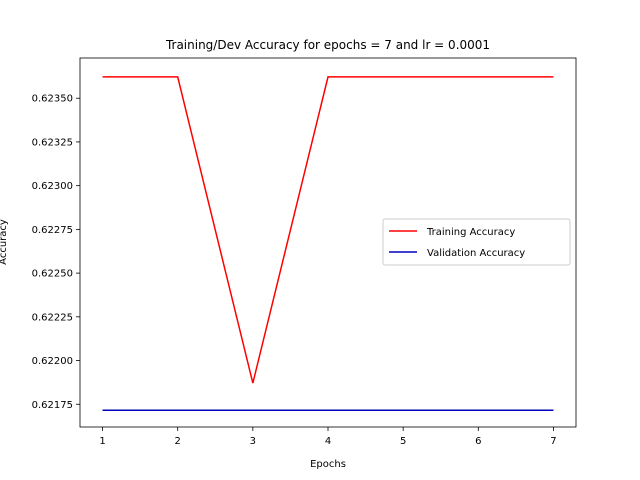 This screenshot has width=640, height=480. Describe the element at coordinates (478, 441) in the screenshot. I see `x-tick-label: 6` at that location.